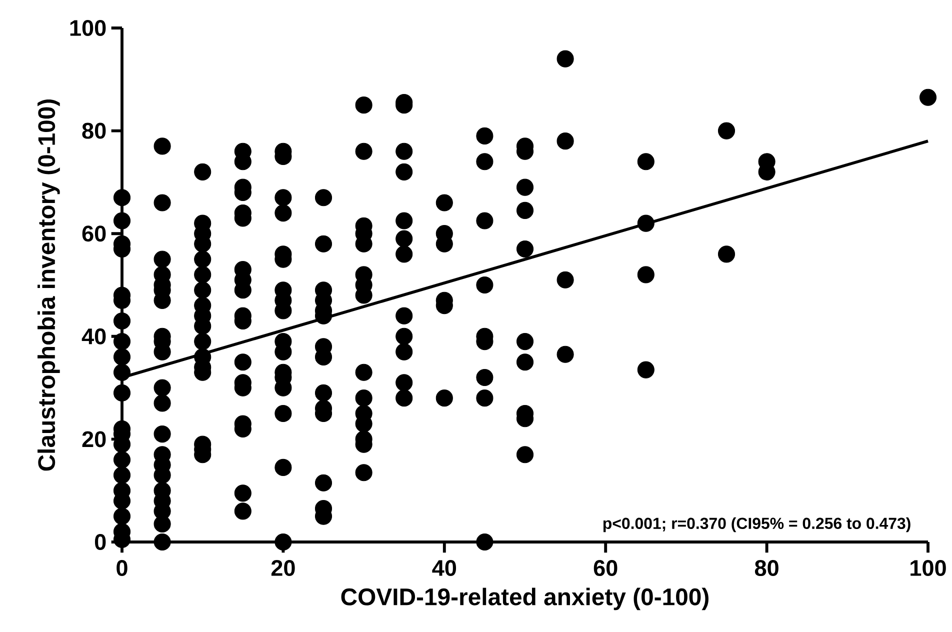 The height and width of the screenshot is (632, 952). What do you see at coordinates (122, 568) in the screenshot?
I see `x-tick-label: 0` at bounding box center [122, 568].